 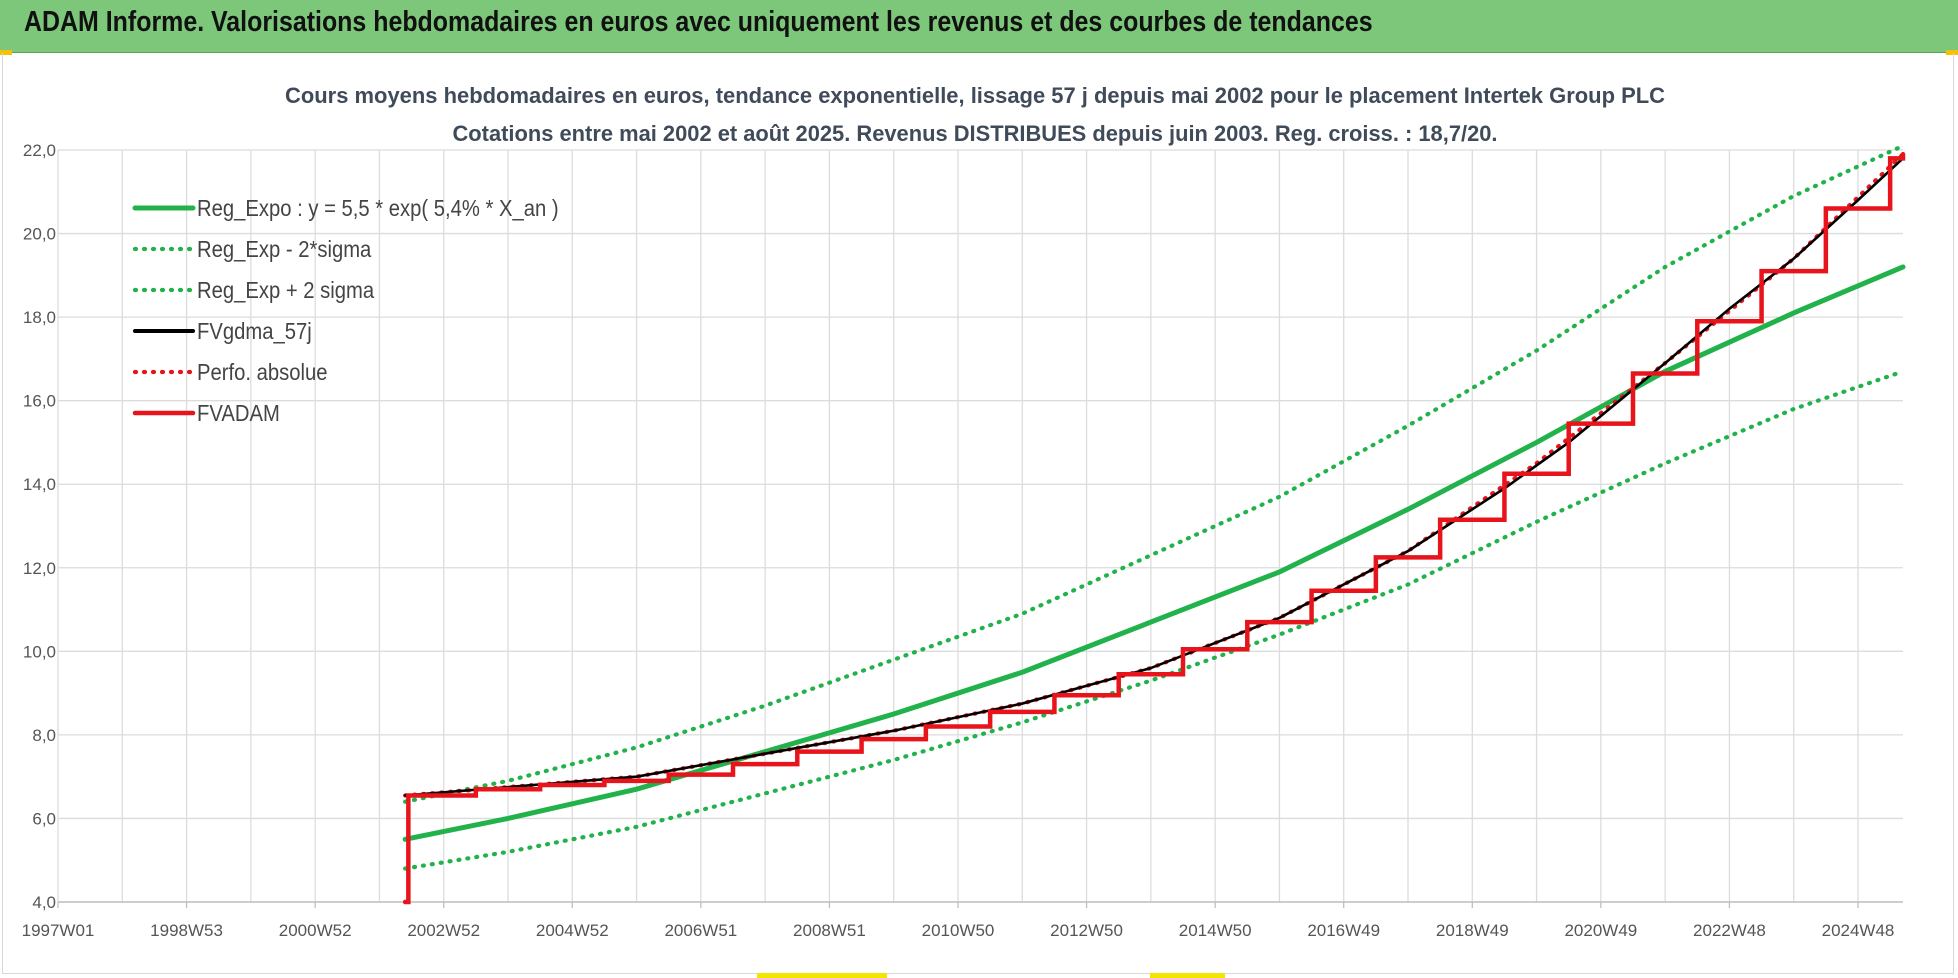 What do you see at coordinates (44, 818) in the screenshot?
I see `y-tick-label: 6,0` at bounding box center [44, 818].